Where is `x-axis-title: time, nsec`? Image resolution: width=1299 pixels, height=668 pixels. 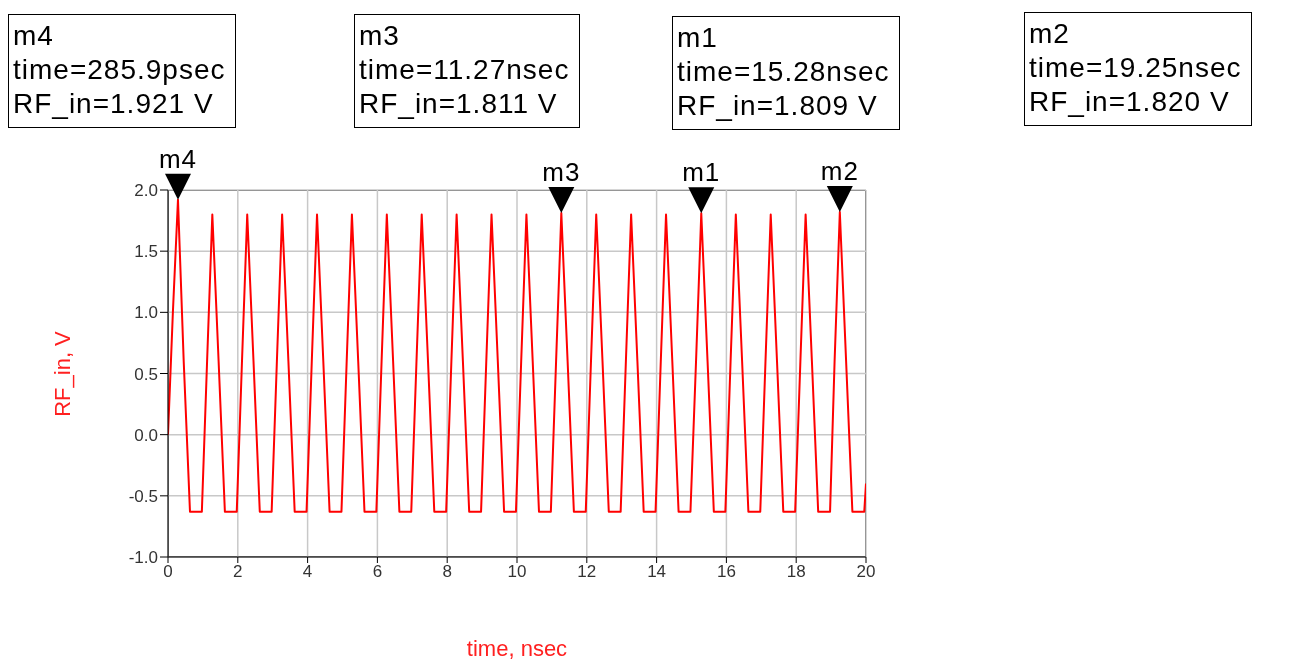 x-axis-title: time, nsec is located at coordinates (517, 649).